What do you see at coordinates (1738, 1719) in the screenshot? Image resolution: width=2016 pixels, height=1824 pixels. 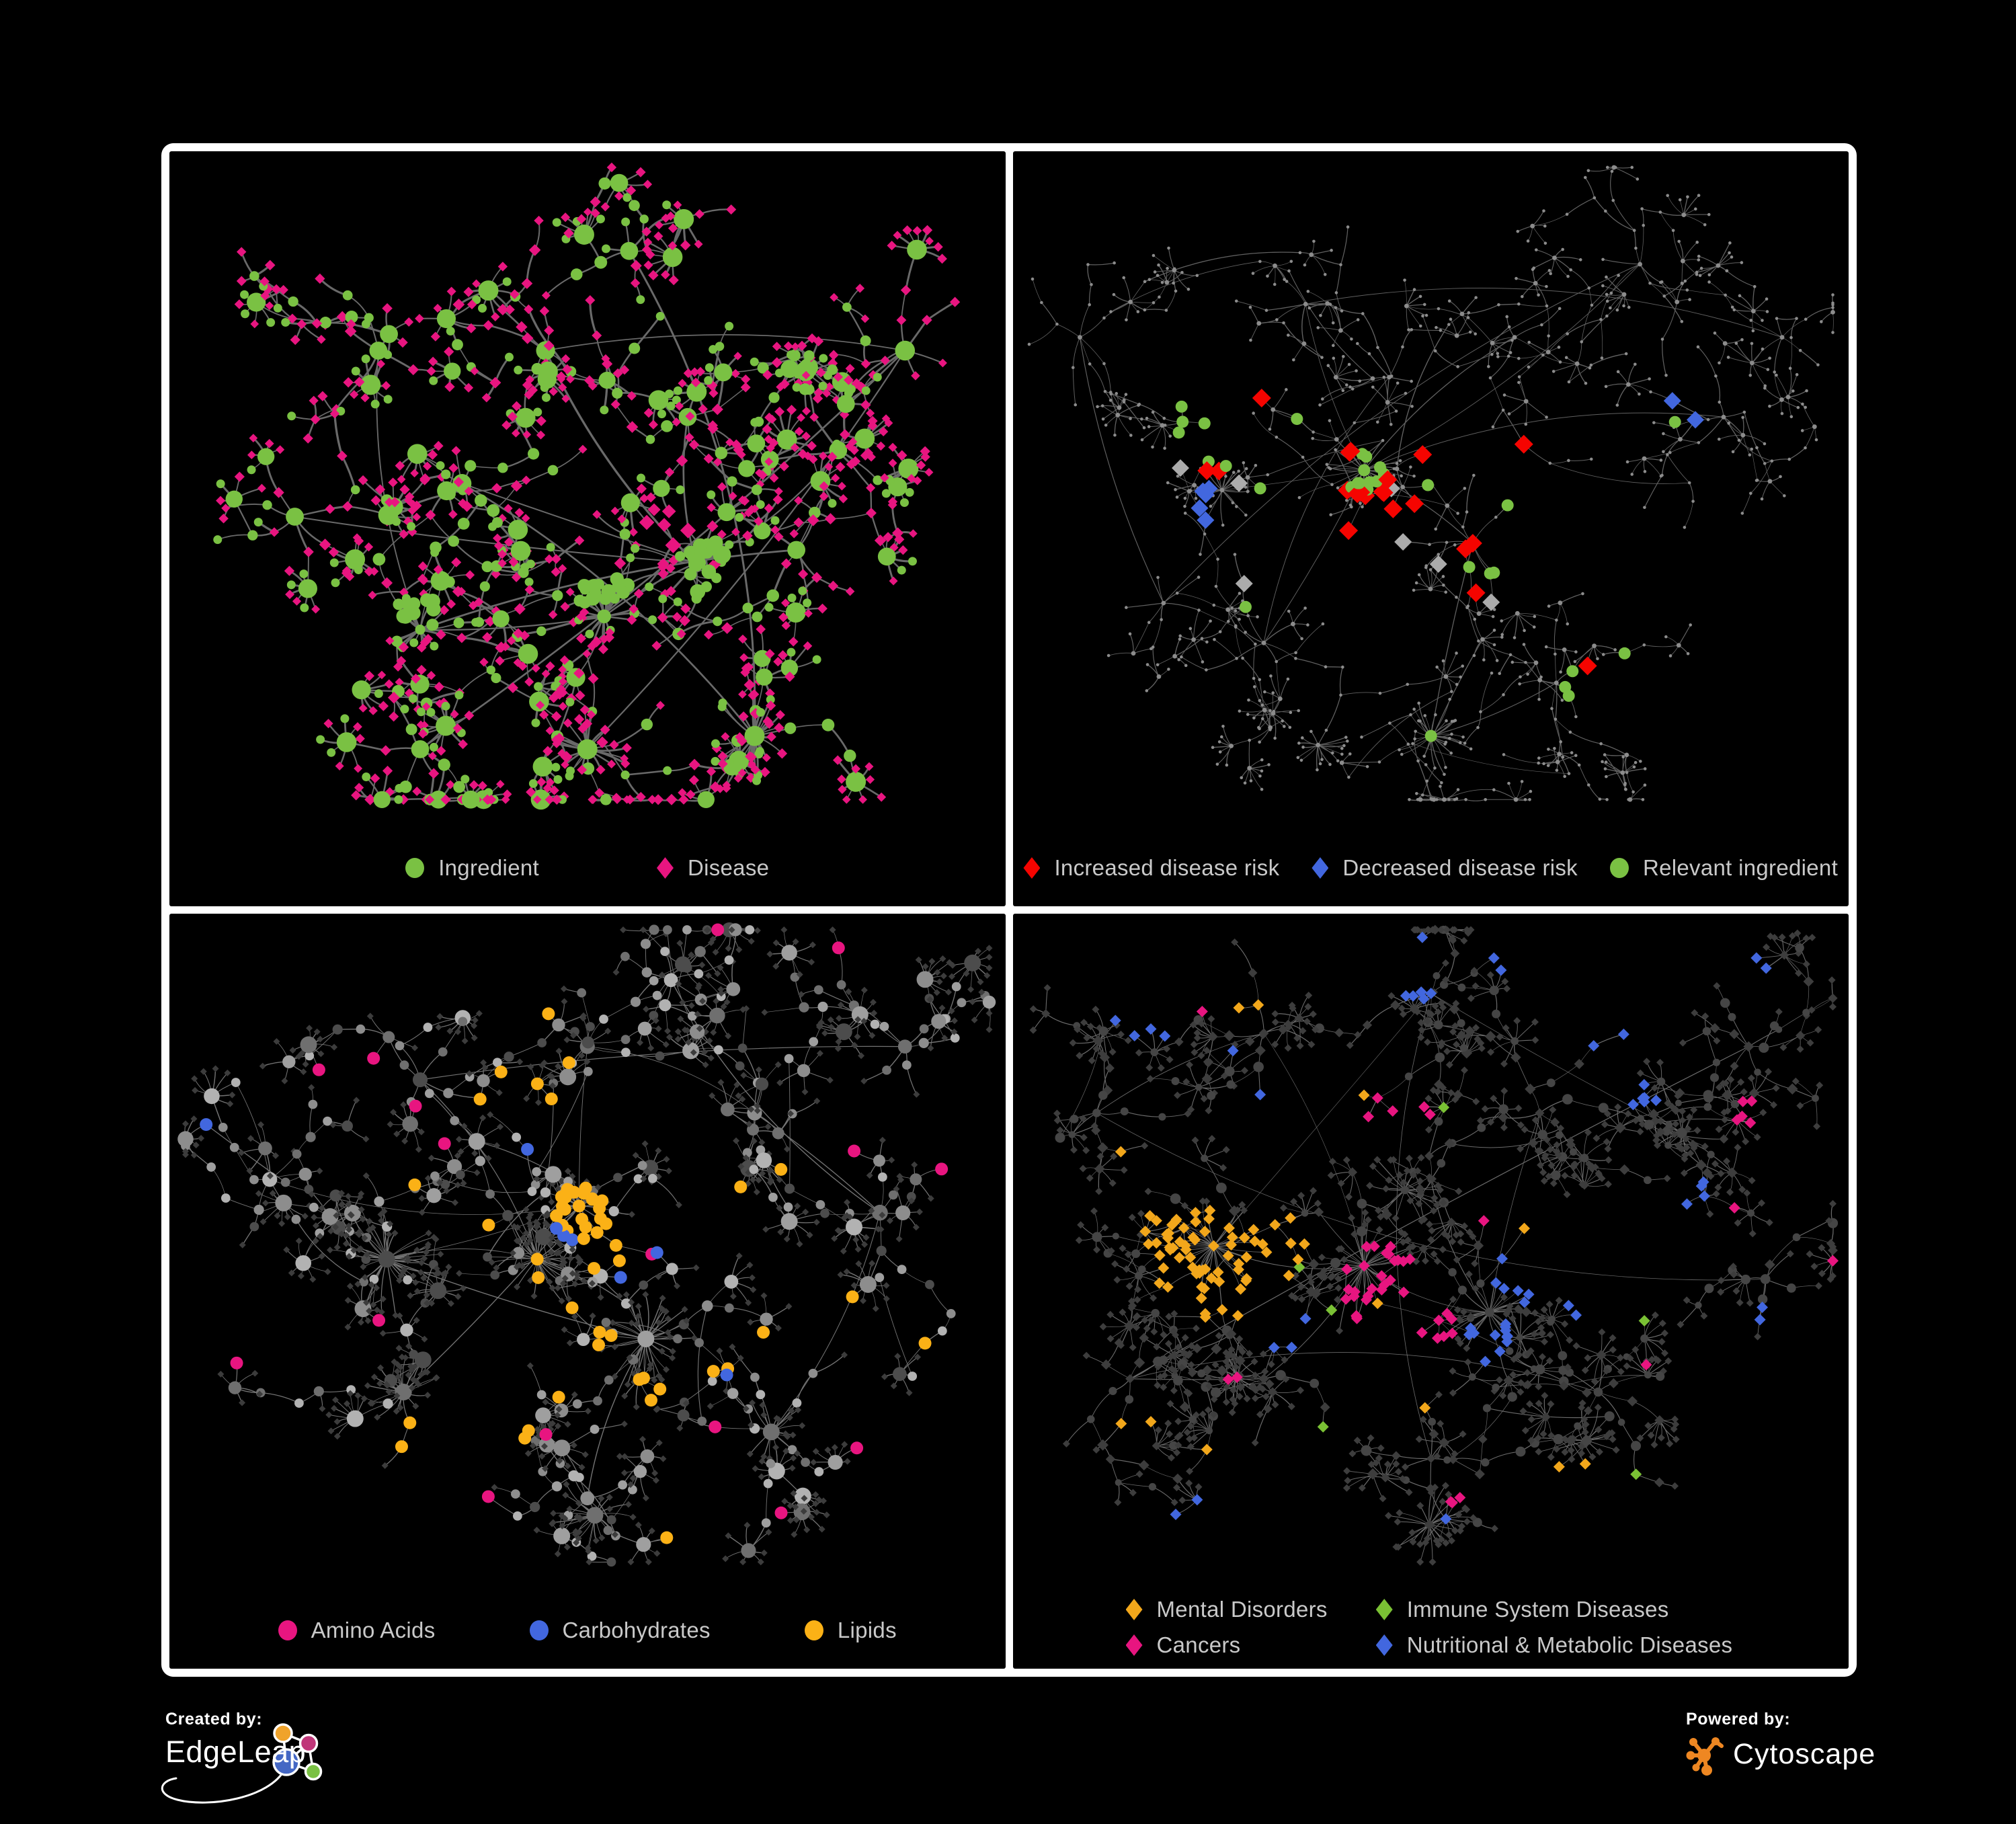 I see `powered-by-label: Powered by:` at bounding box center [1738, 1719].